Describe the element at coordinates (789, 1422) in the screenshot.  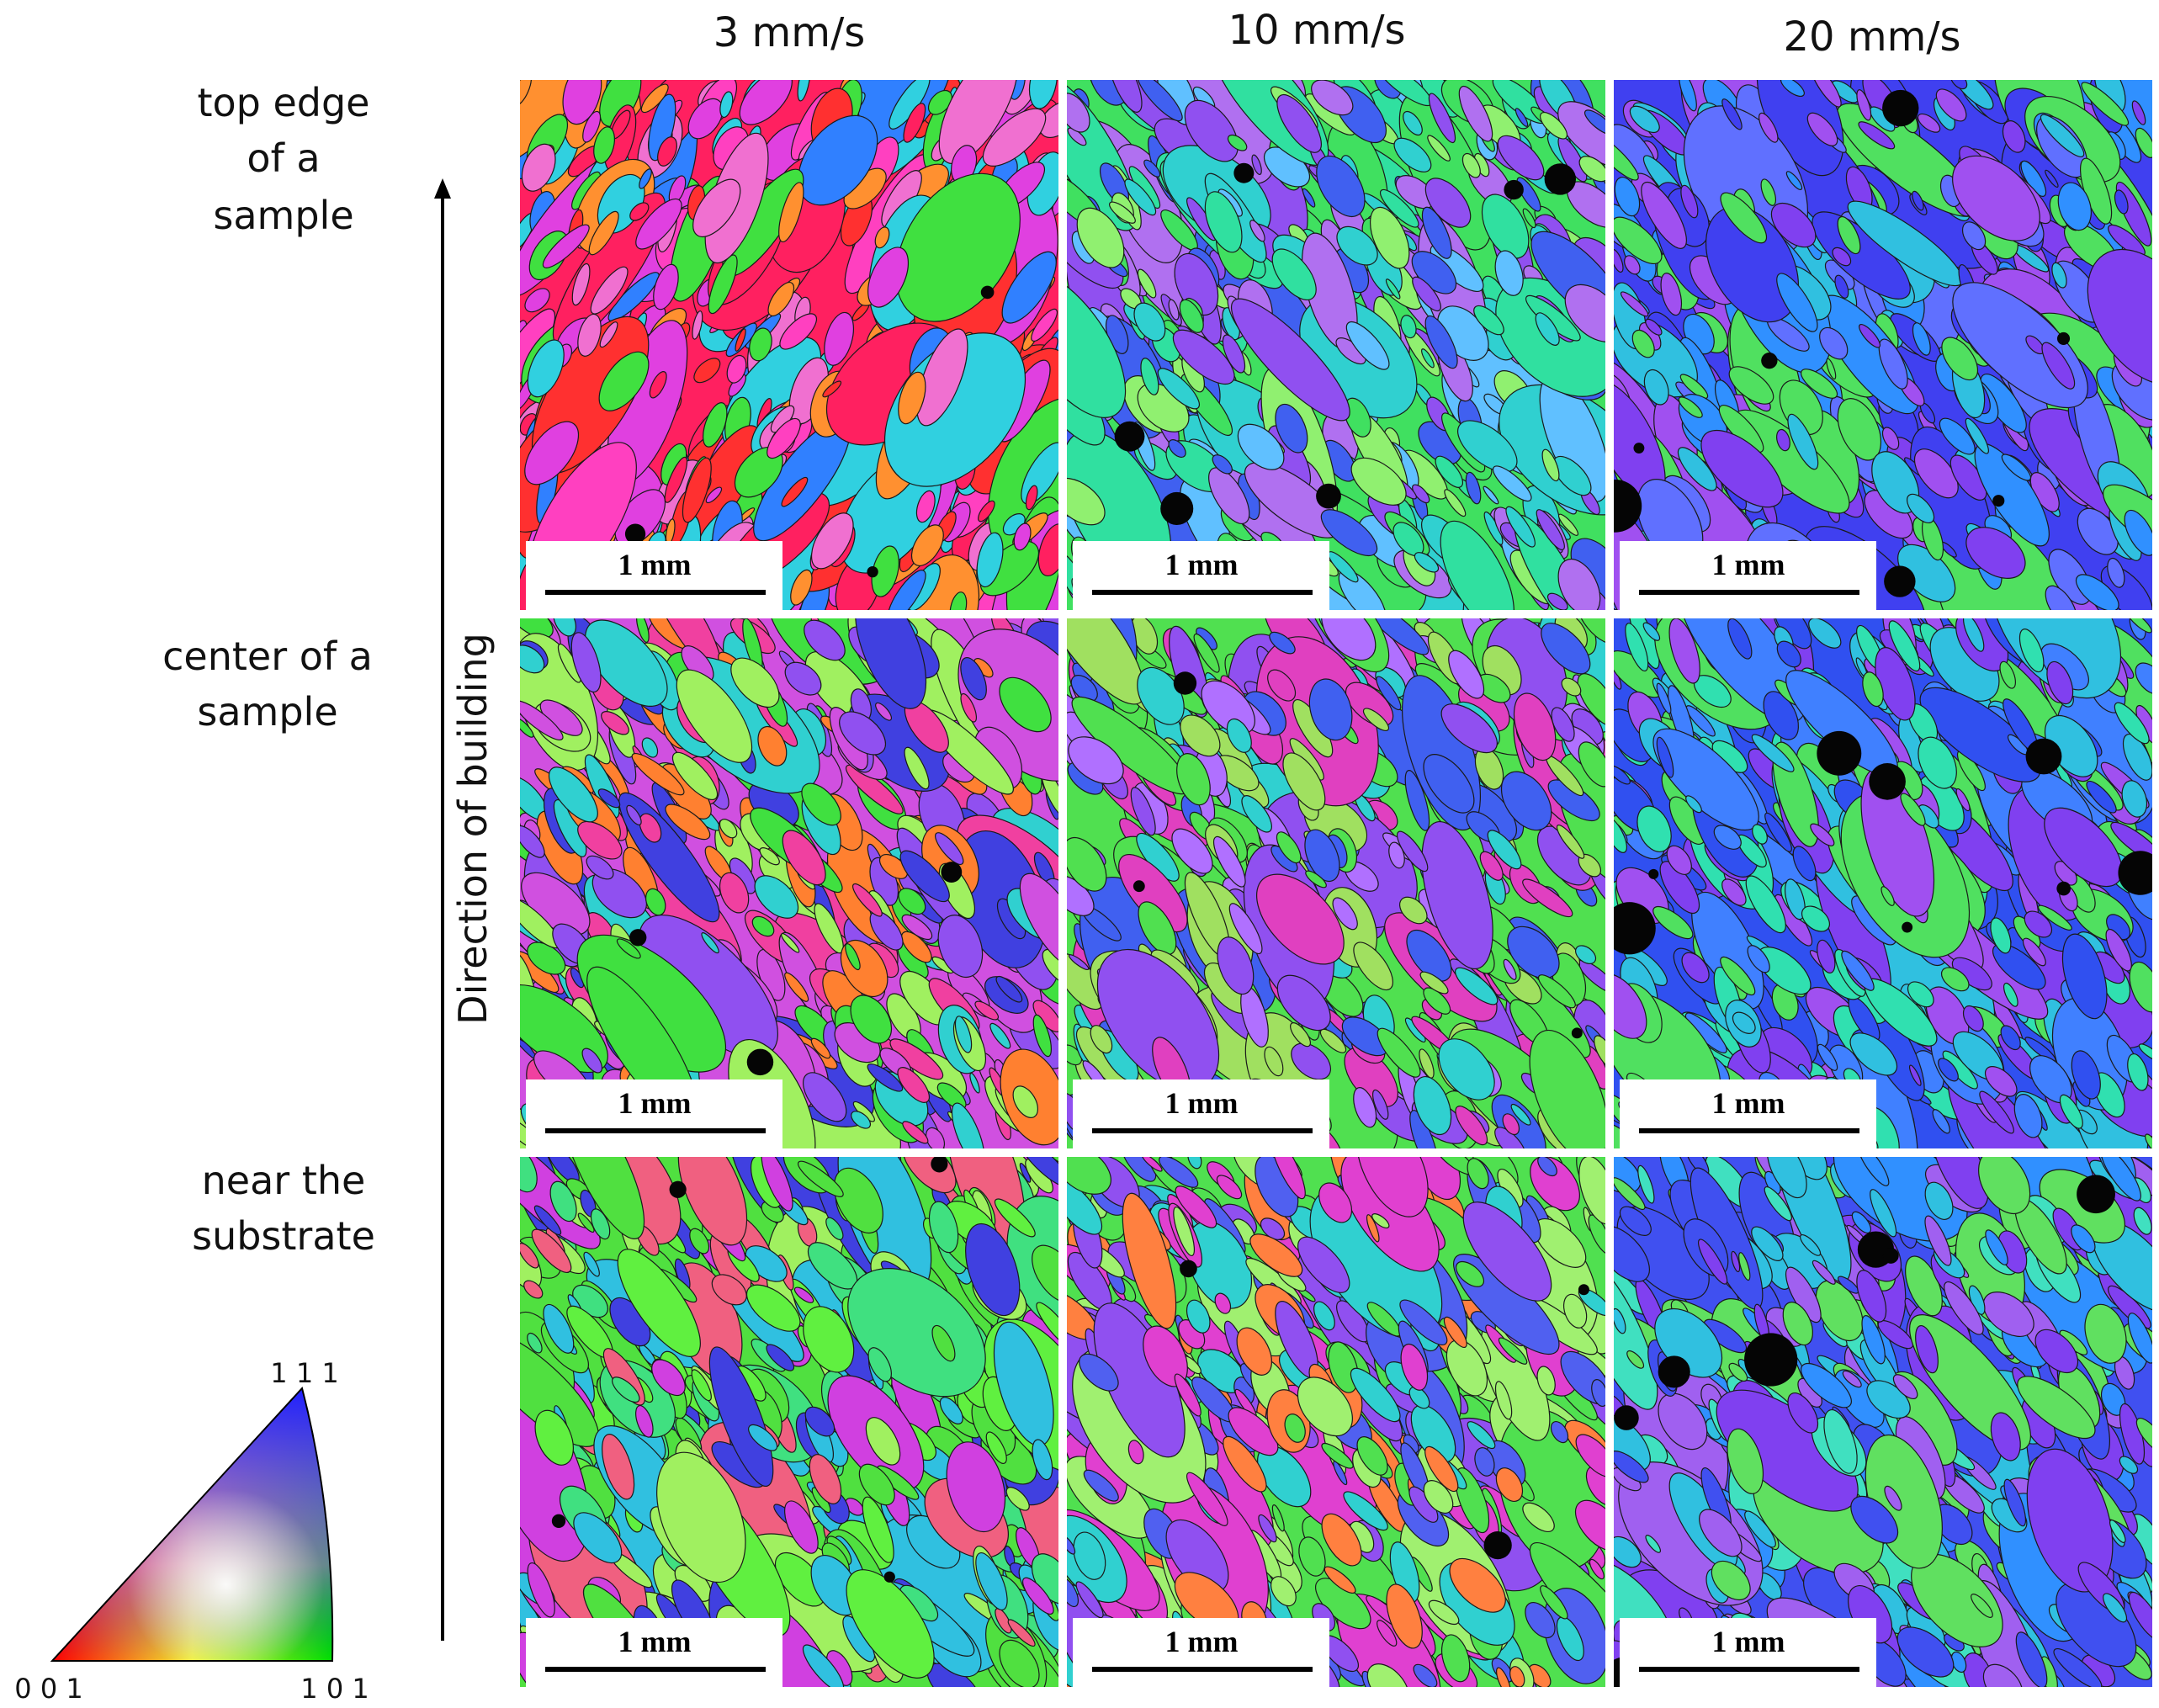
I see `ebsd-map: 1 mm` at that location.